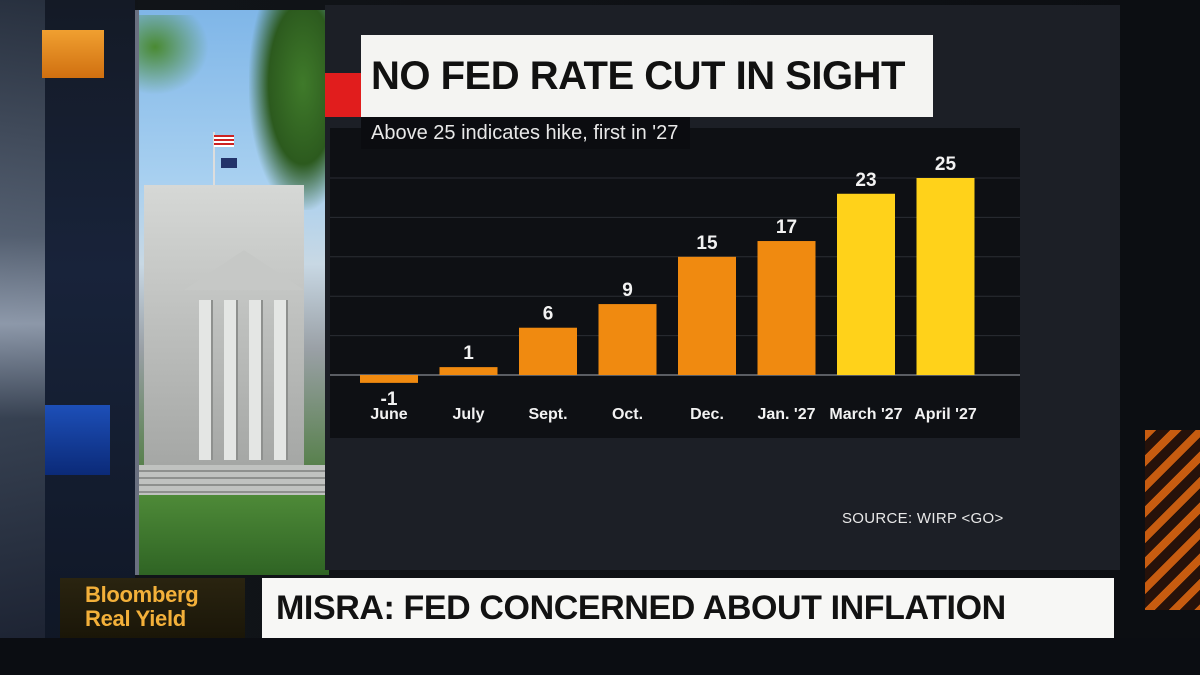 The height and width of the screenshot is (675, 1200). Describe the element at coordinates (229, 163) in the screenshot. I see `secondary-flag-icon` at that location.